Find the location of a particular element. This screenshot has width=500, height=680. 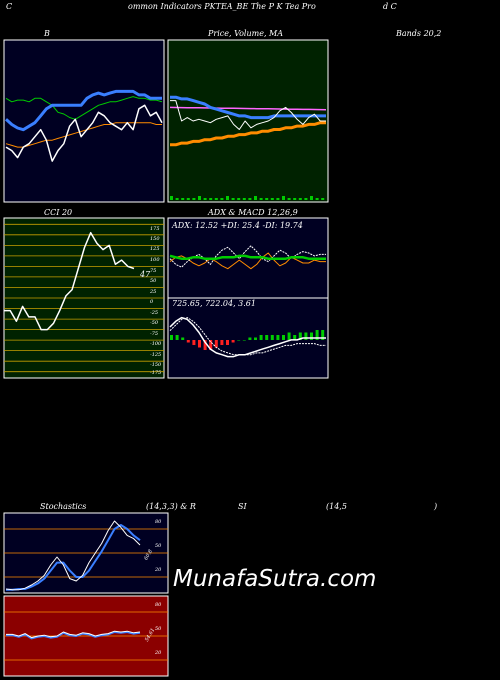

cci-title: CCI 20 is located at coordinates (58, 212).